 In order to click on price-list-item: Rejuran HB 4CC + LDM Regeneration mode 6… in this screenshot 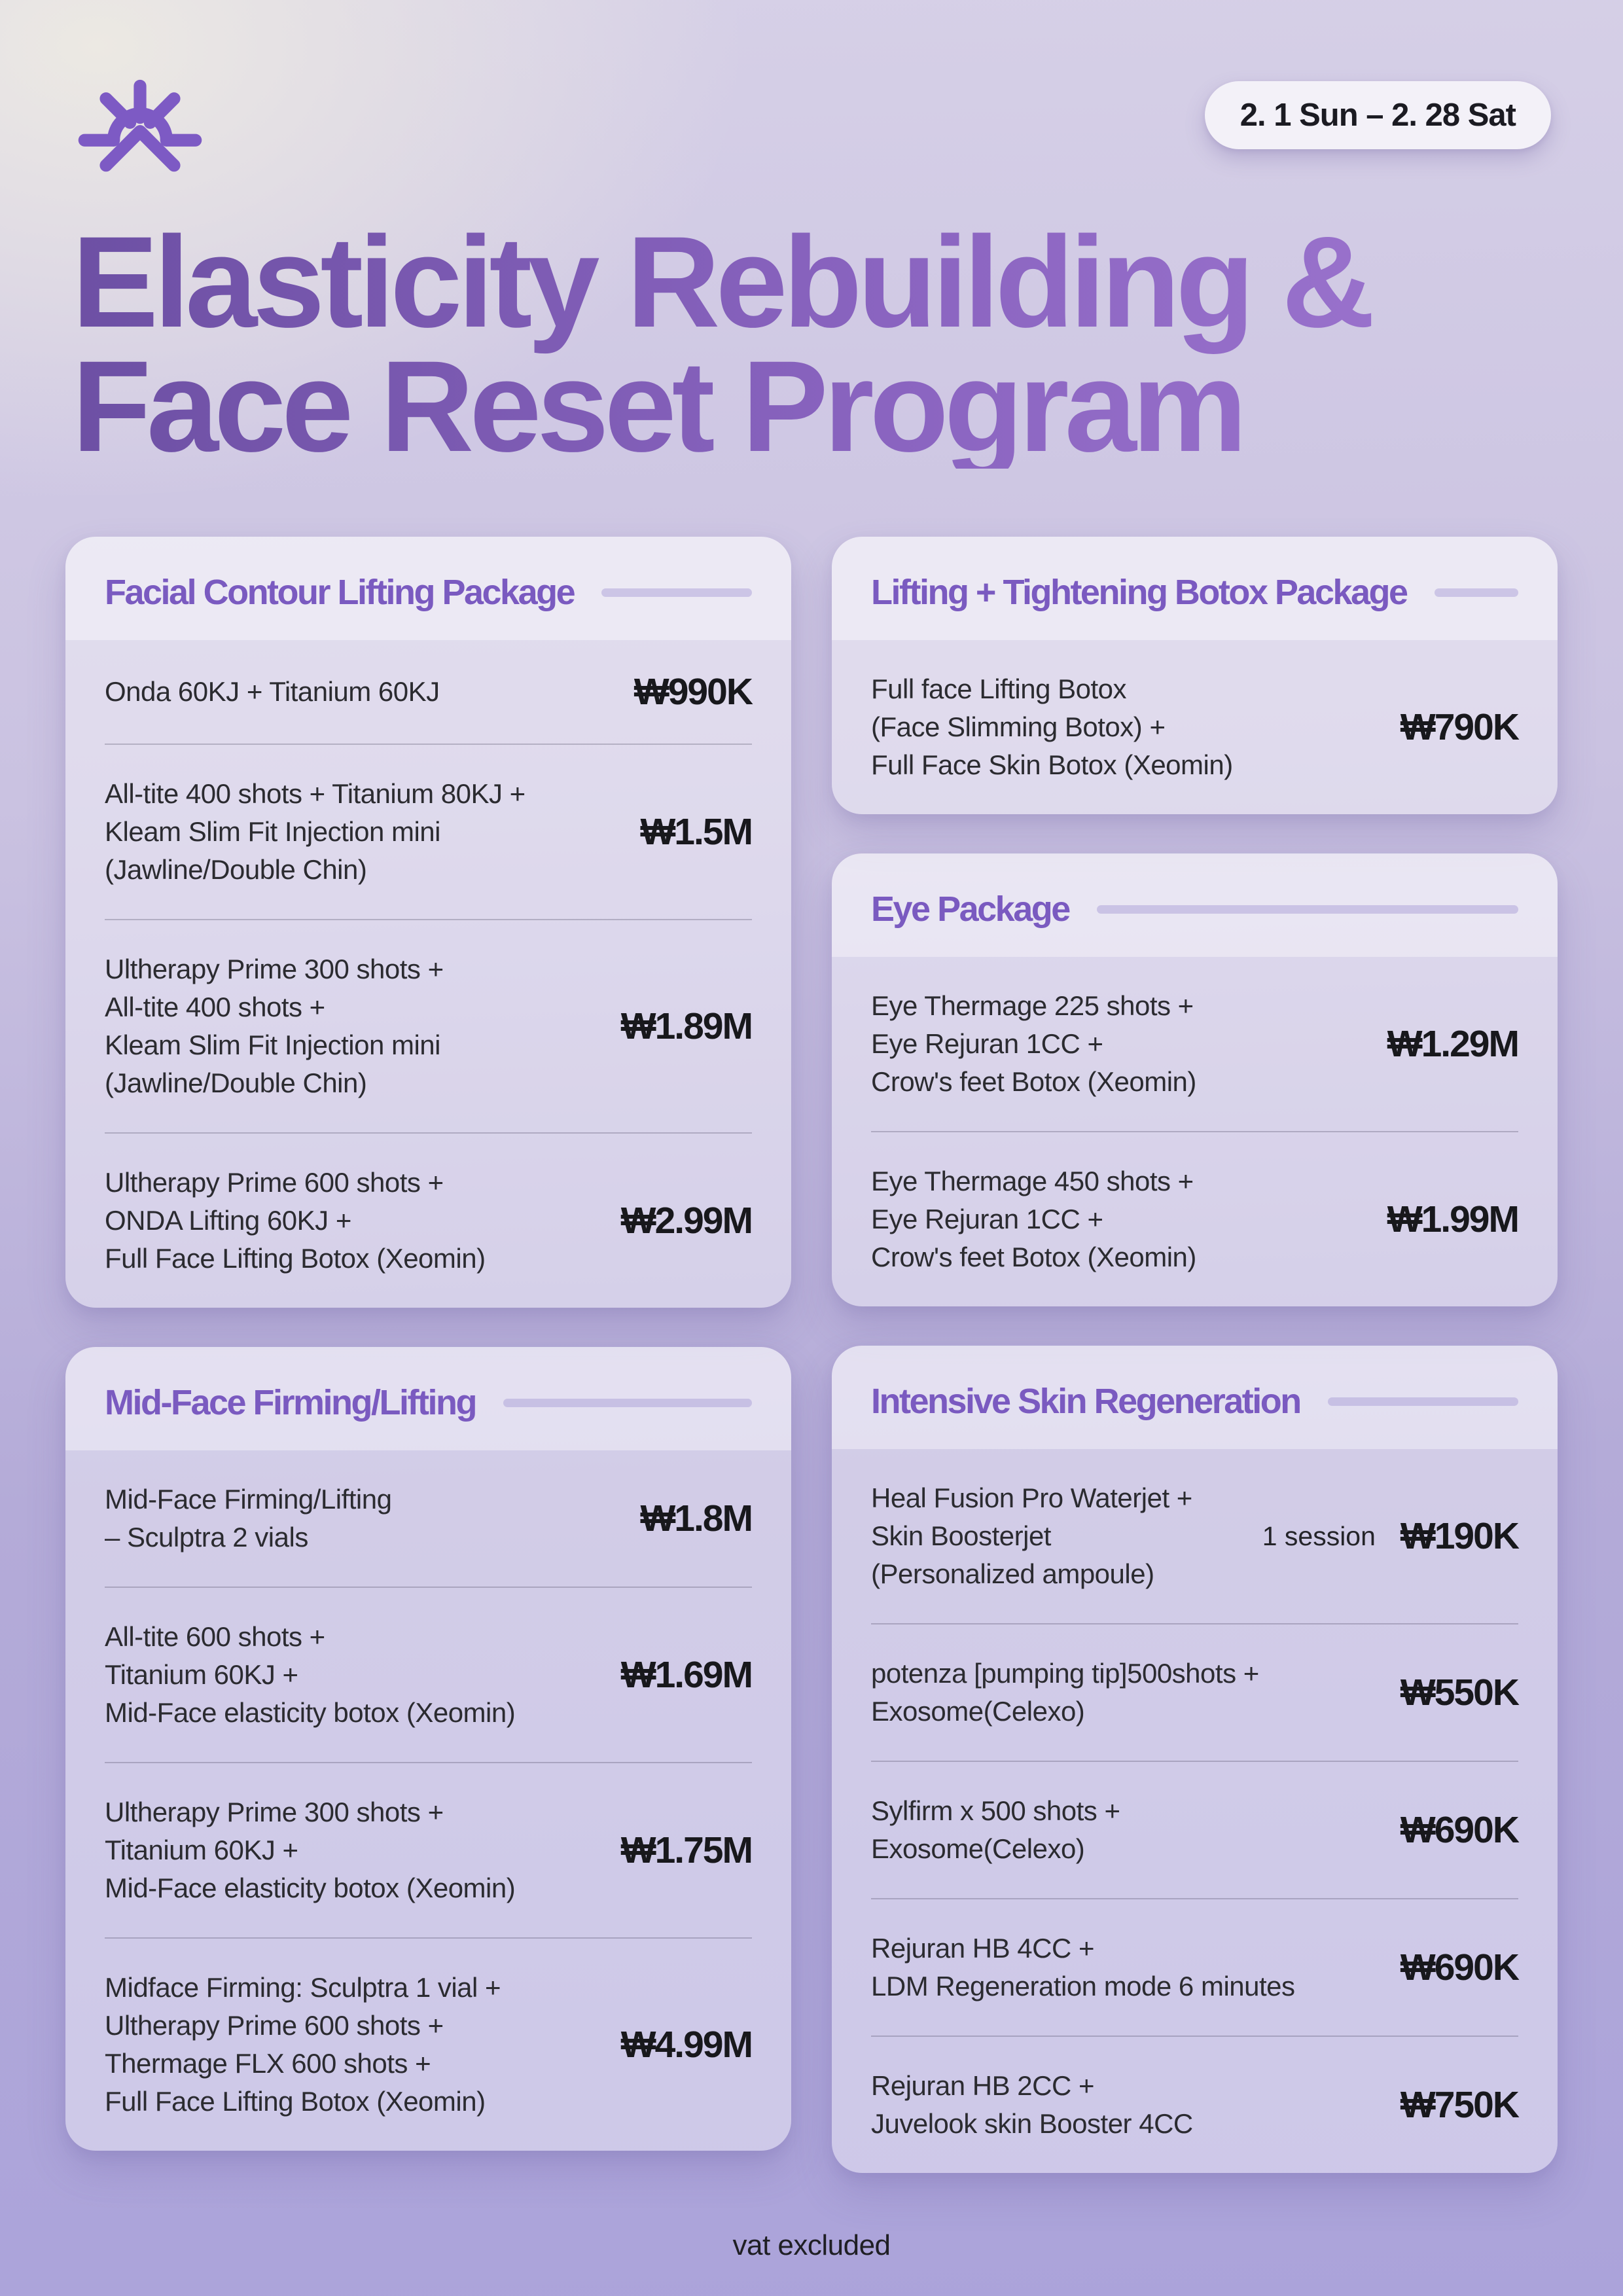, I will do `click(1195, 1967)`.